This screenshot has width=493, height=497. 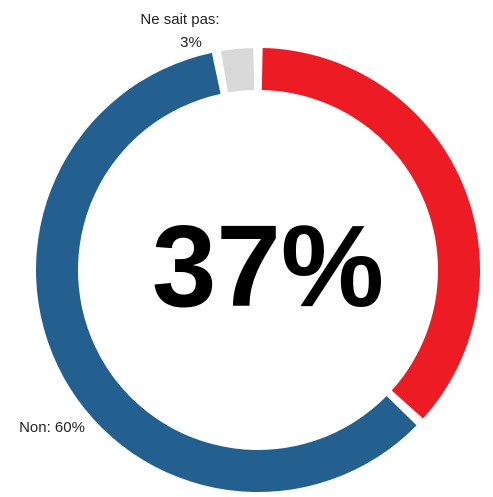 What do you see at coordinates (268, 266) in the screenshot?
I see `center-value-label: 37%` at bounding box center [268, 266].